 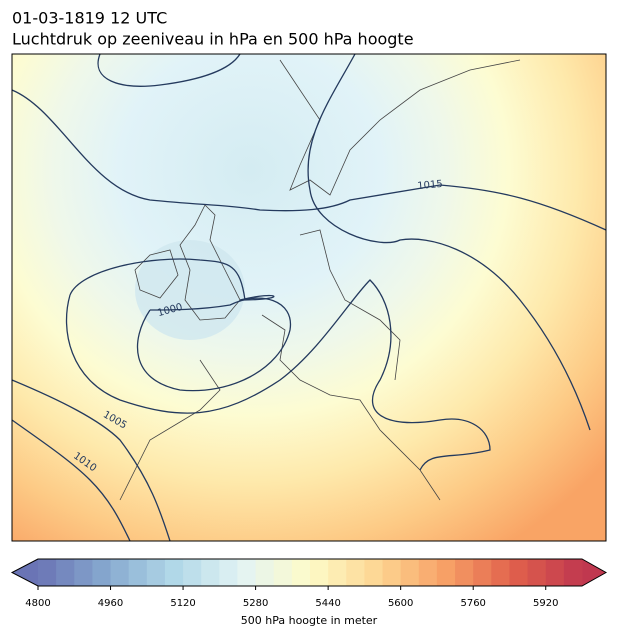 What do you see at coordinates (430, 185) in the screenshot?
I see `contour-label: 1015` at bounding box center [430, 185].